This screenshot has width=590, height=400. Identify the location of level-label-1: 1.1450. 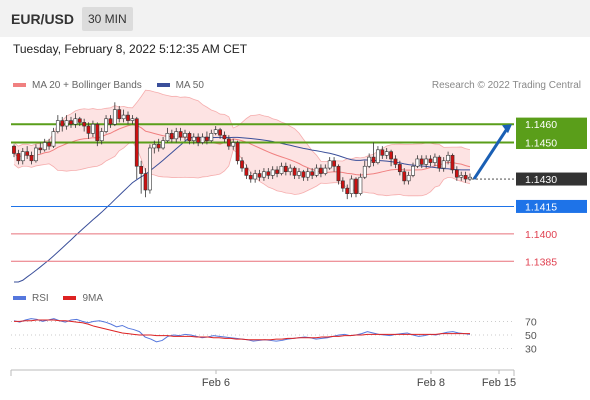
(541, 144).